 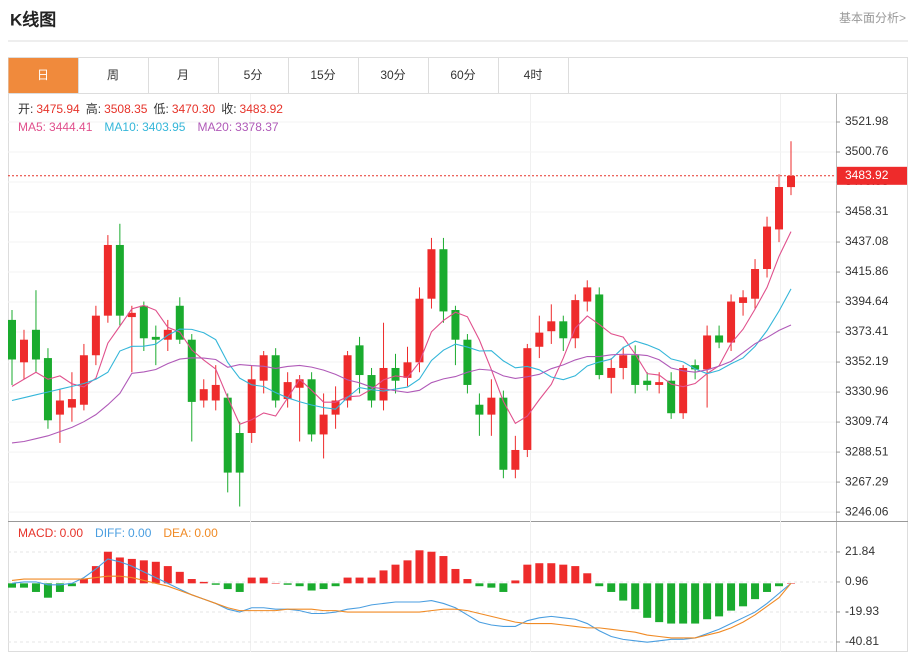 What do you see at coordinates (392, 75) in the screenshot?
I see `tab-label: 30分` at bounding box center [392, 75].